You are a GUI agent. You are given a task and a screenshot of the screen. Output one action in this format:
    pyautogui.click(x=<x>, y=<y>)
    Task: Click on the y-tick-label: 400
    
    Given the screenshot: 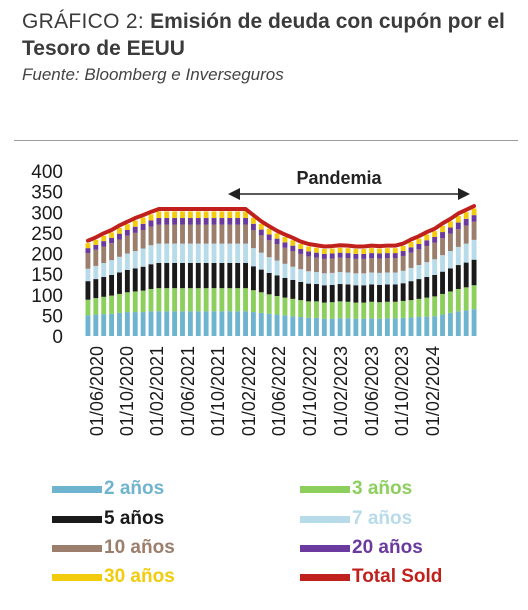 What is the action you would take?
    pyautogui.click(x=47, y=172)
    